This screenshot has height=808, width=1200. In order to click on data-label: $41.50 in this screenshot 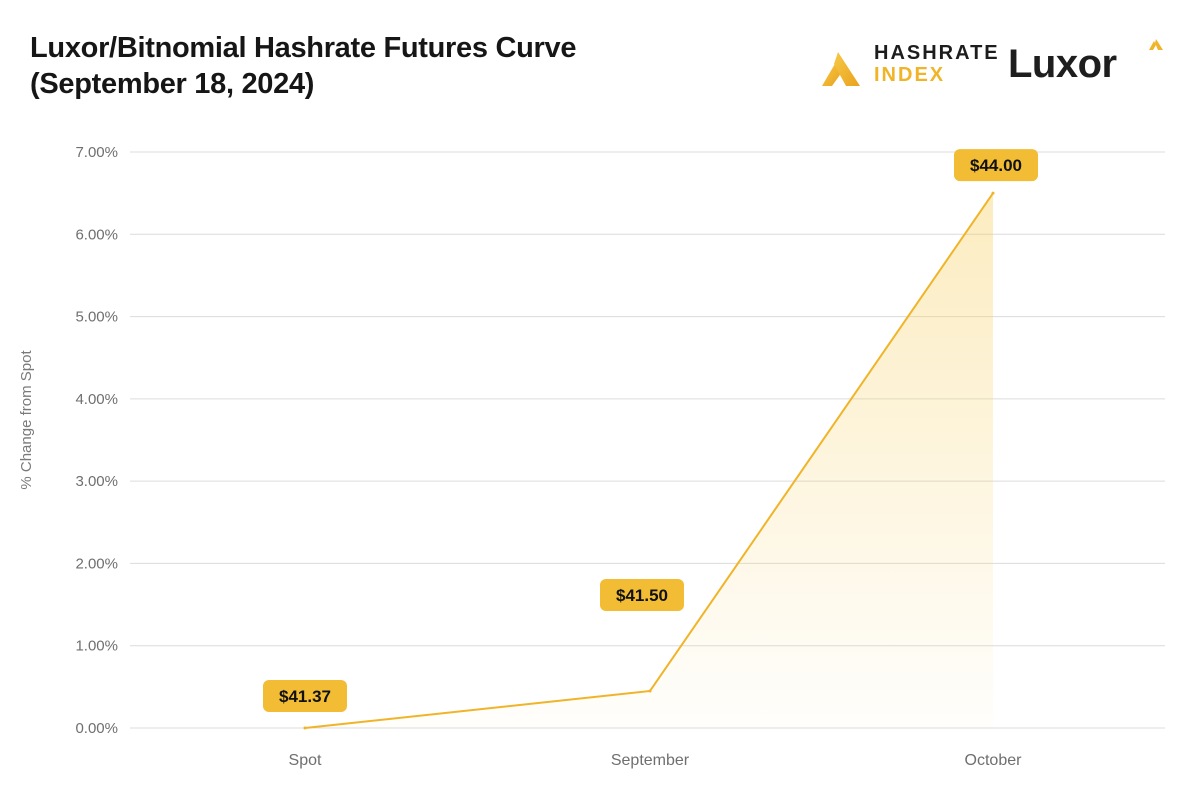, I will do `click(642, 594)`.